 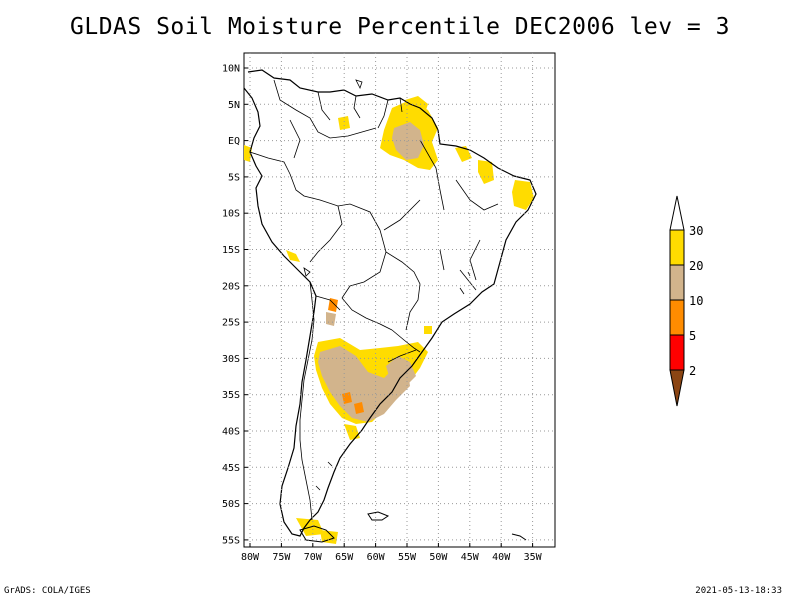 What do you see at coordinates (378, 516) in the screenshot?
I see `falkland-islands` at bounding box center [378, 516].